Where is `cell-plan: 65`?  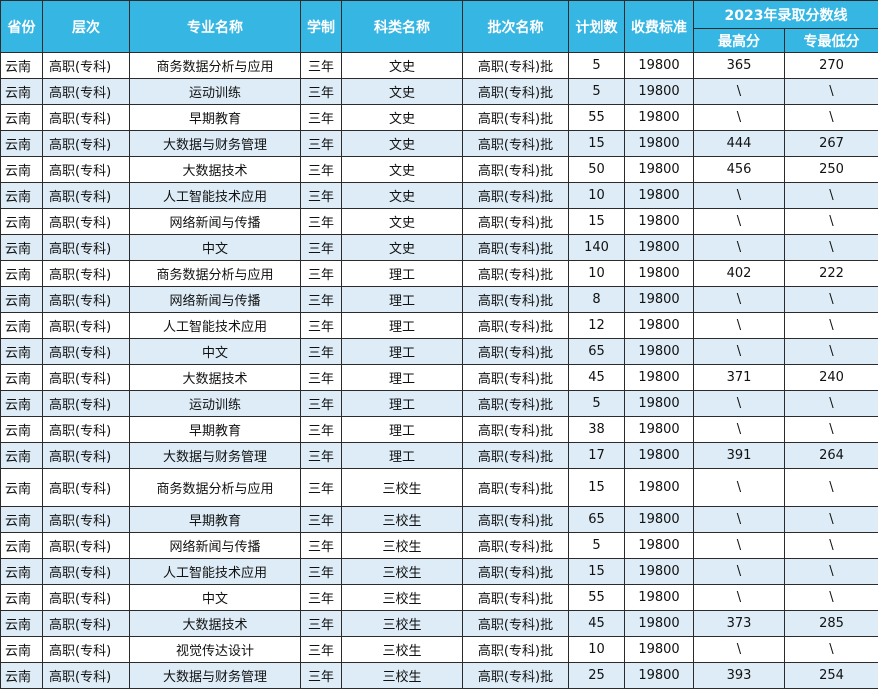
cell-plan: 65 is located at coordinates (597, 520).